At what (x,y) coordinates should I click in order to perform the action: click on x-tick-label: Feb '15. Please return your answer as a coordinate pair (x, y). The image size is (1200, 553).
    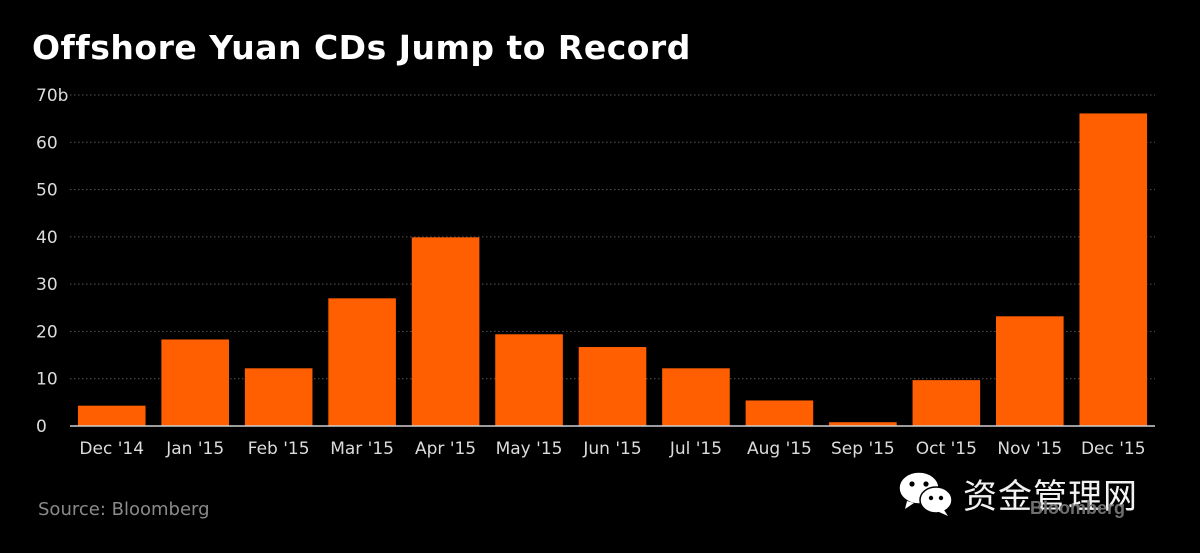
    Looking at the image, I should click on (279, 449).